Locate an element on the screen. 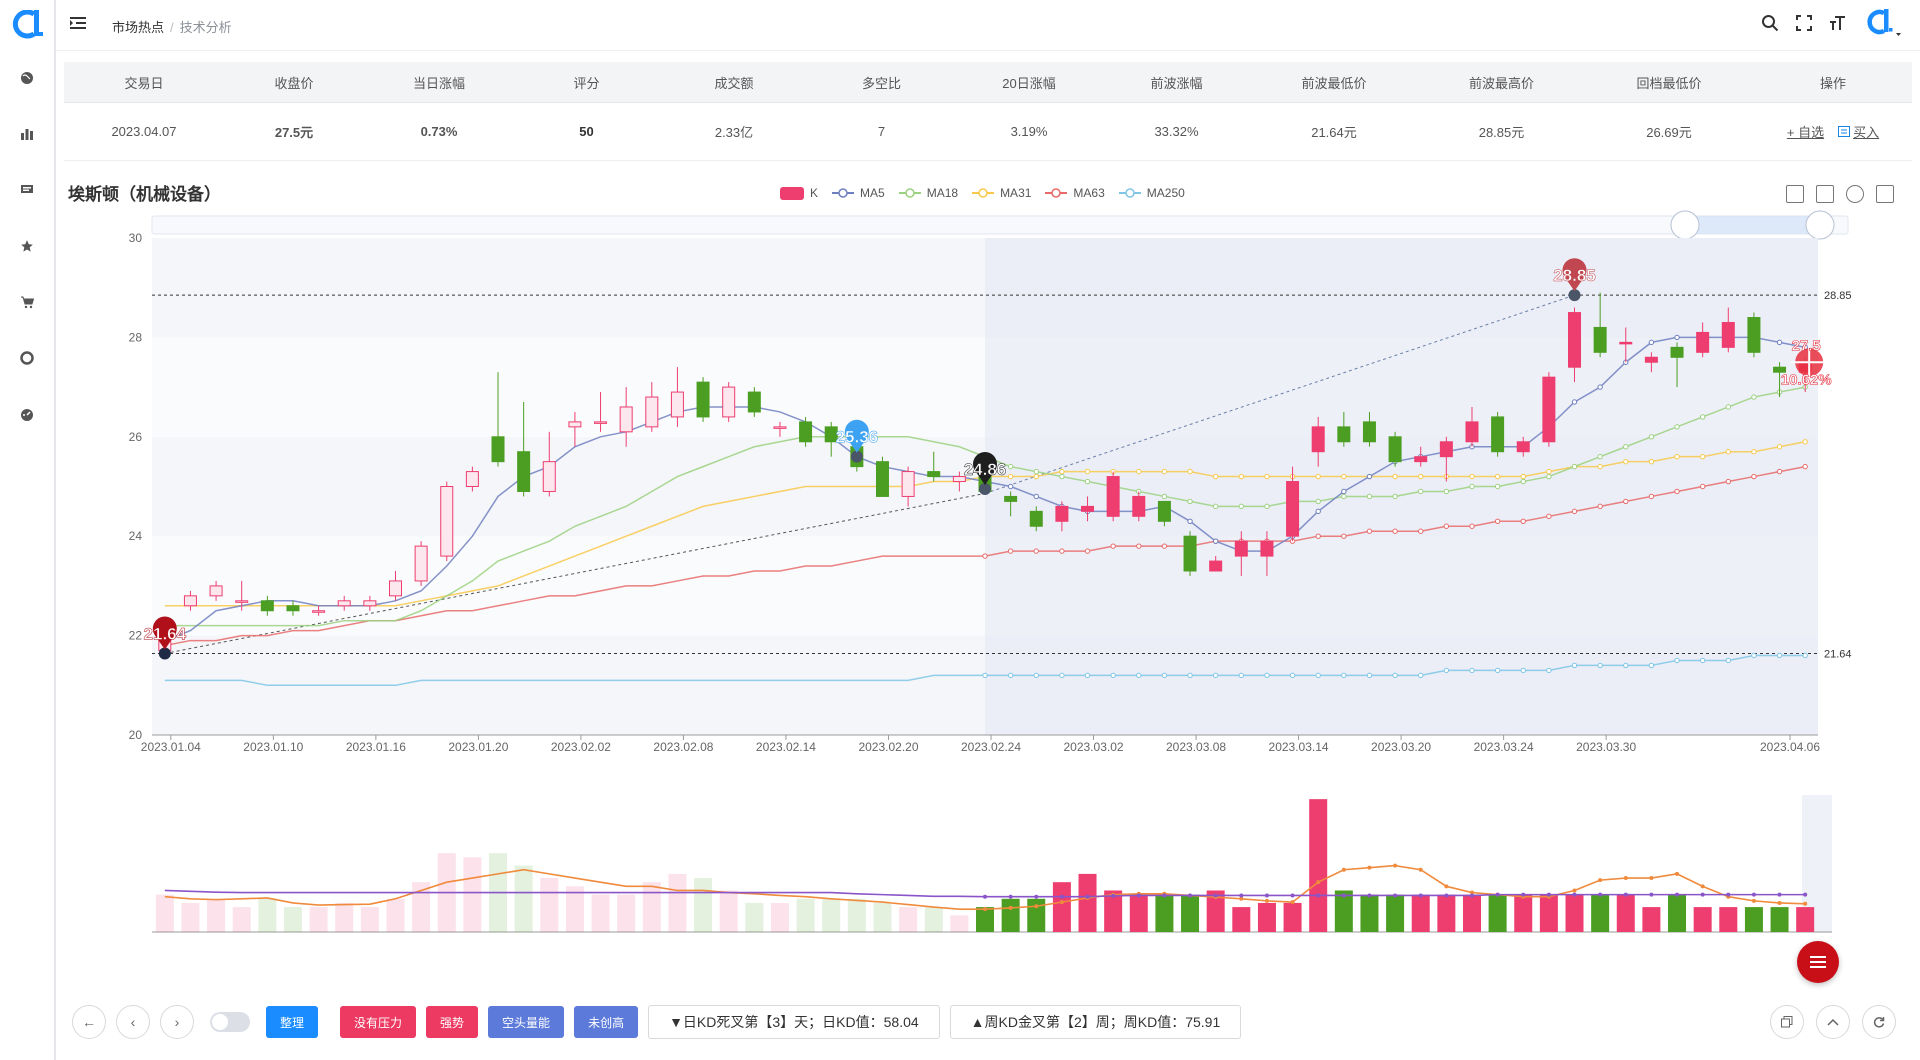 The image size is (1920, 1060). refresh-icon is located at coordinates (1879, 1022).